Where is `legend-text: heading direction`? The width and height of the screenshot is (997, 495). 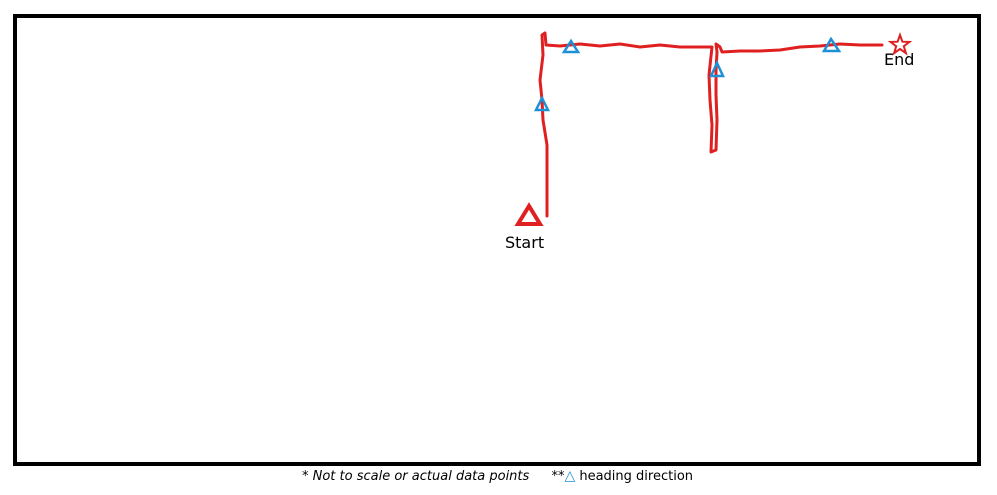 legend-text: heading direction is located at coordinates (634, 476).